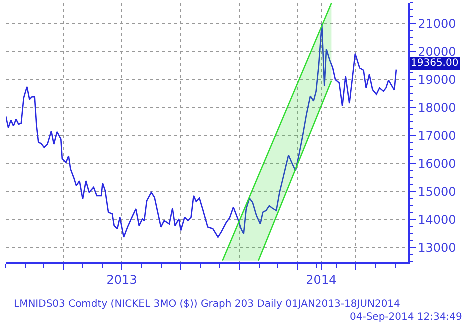 This screenshot has width=474, height=325. I want to click on y-tick-label: 13000, so click(437, 248).